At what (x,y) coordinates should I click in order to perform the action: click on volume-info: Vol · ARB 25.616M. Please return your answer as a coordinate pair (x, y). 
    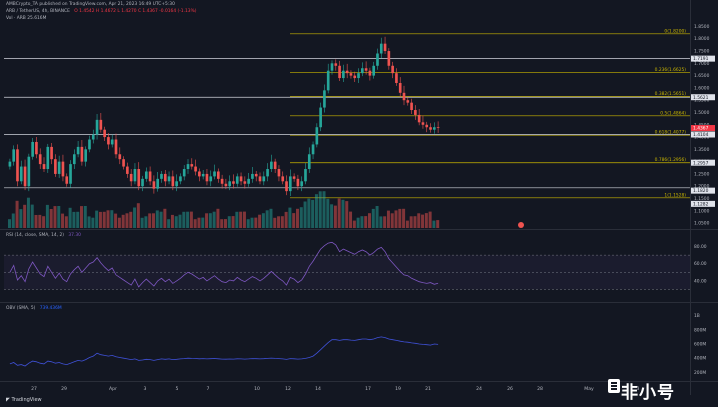
    Looking at the image, I should click on (26, 19).